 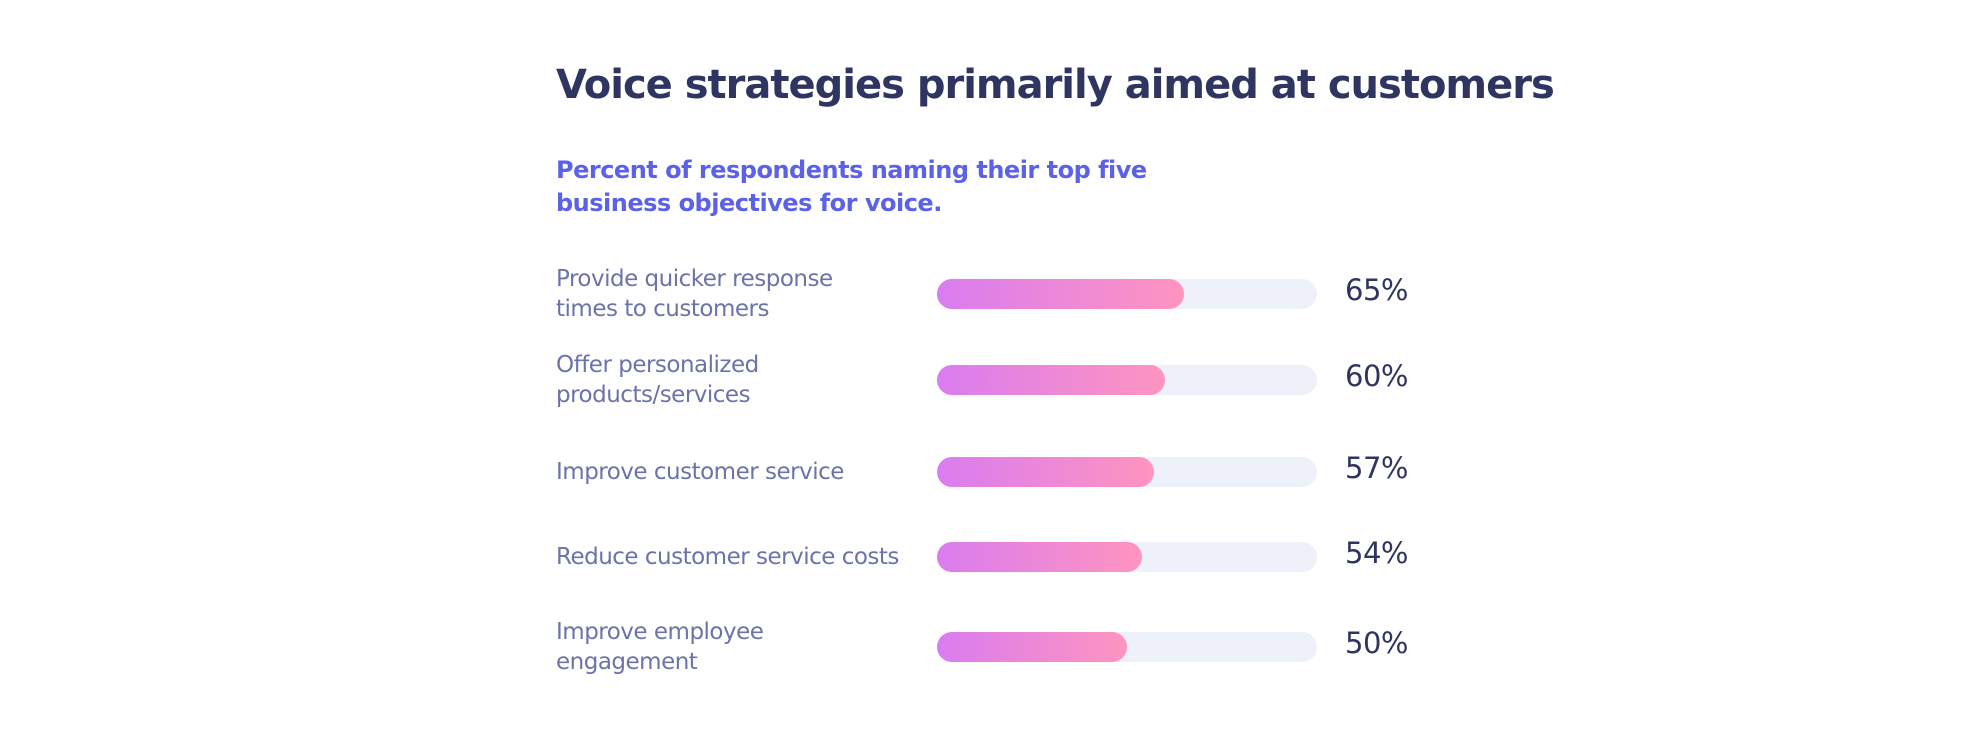 What do you see at coordinates (1376, 553) in the screenshot?
I see `value-label: 54%` at bounding box center [1376, 553].